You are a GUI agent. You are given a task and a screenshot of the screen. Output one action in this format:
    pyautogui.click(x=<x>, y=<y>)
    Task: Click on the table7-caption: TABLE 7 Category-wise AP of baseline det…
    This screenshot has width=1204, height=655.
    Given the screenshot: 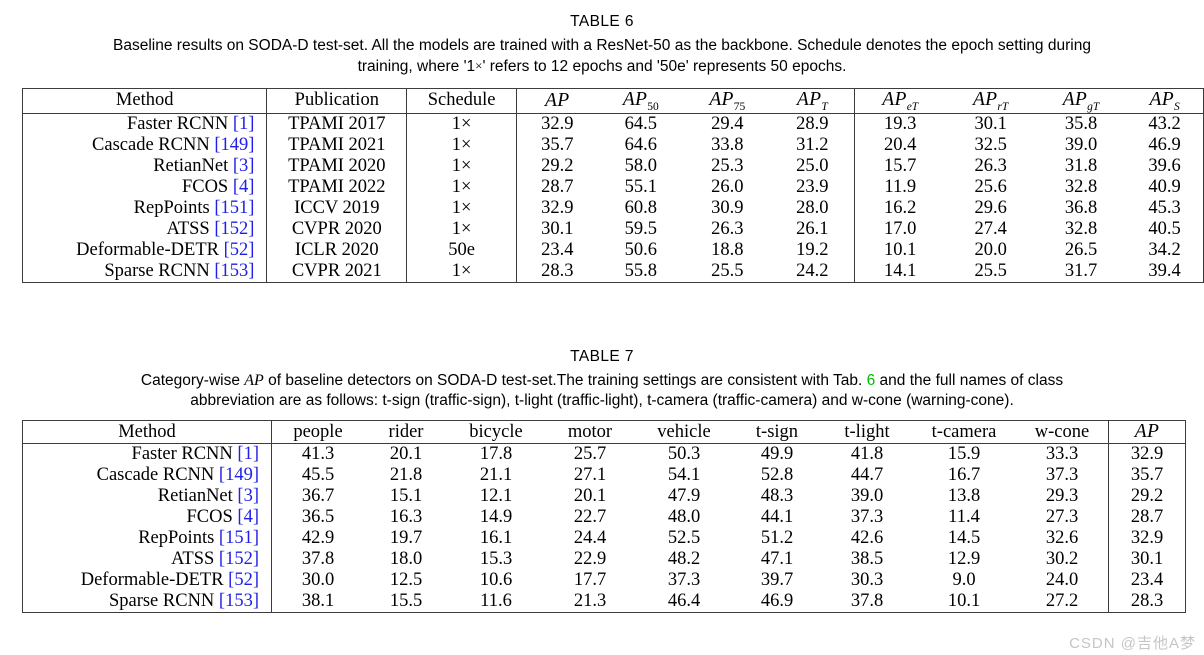 What is the action you would take?
    pyautogui.click(x=602, y=379)
    